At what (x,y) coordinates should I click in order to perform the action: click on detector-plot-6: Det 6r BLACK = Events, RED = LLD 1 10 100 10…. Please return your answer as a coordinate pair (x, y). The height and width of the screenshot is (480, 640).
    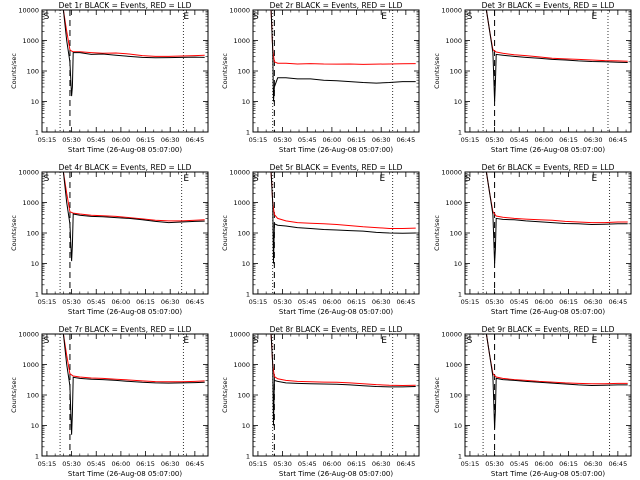
    Looking at the image, I should click on (532, 239).